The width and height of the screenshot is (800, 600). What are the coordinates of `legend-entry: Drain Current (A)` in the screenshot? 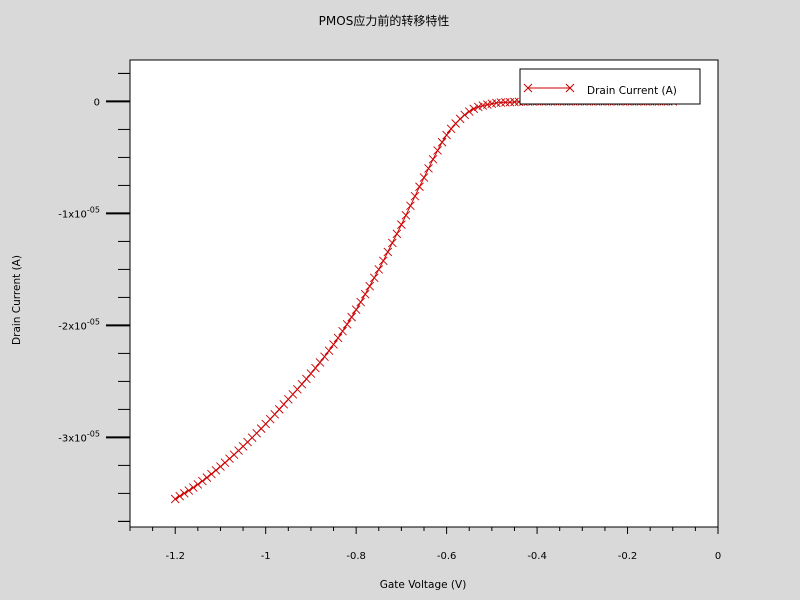 It's located at (632, 91).